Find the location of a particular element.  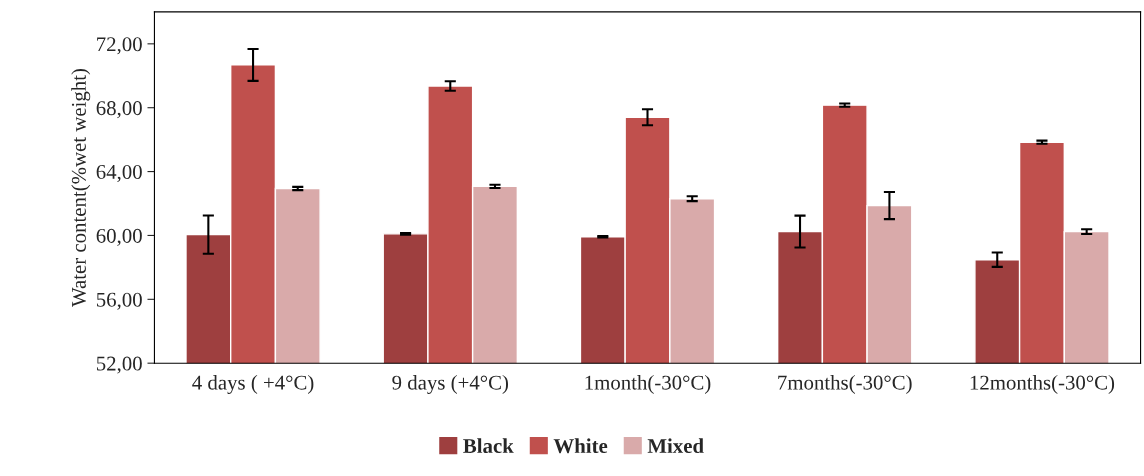

x-tick-label: 1month(-30°C) is located at coordinates (648, 384).